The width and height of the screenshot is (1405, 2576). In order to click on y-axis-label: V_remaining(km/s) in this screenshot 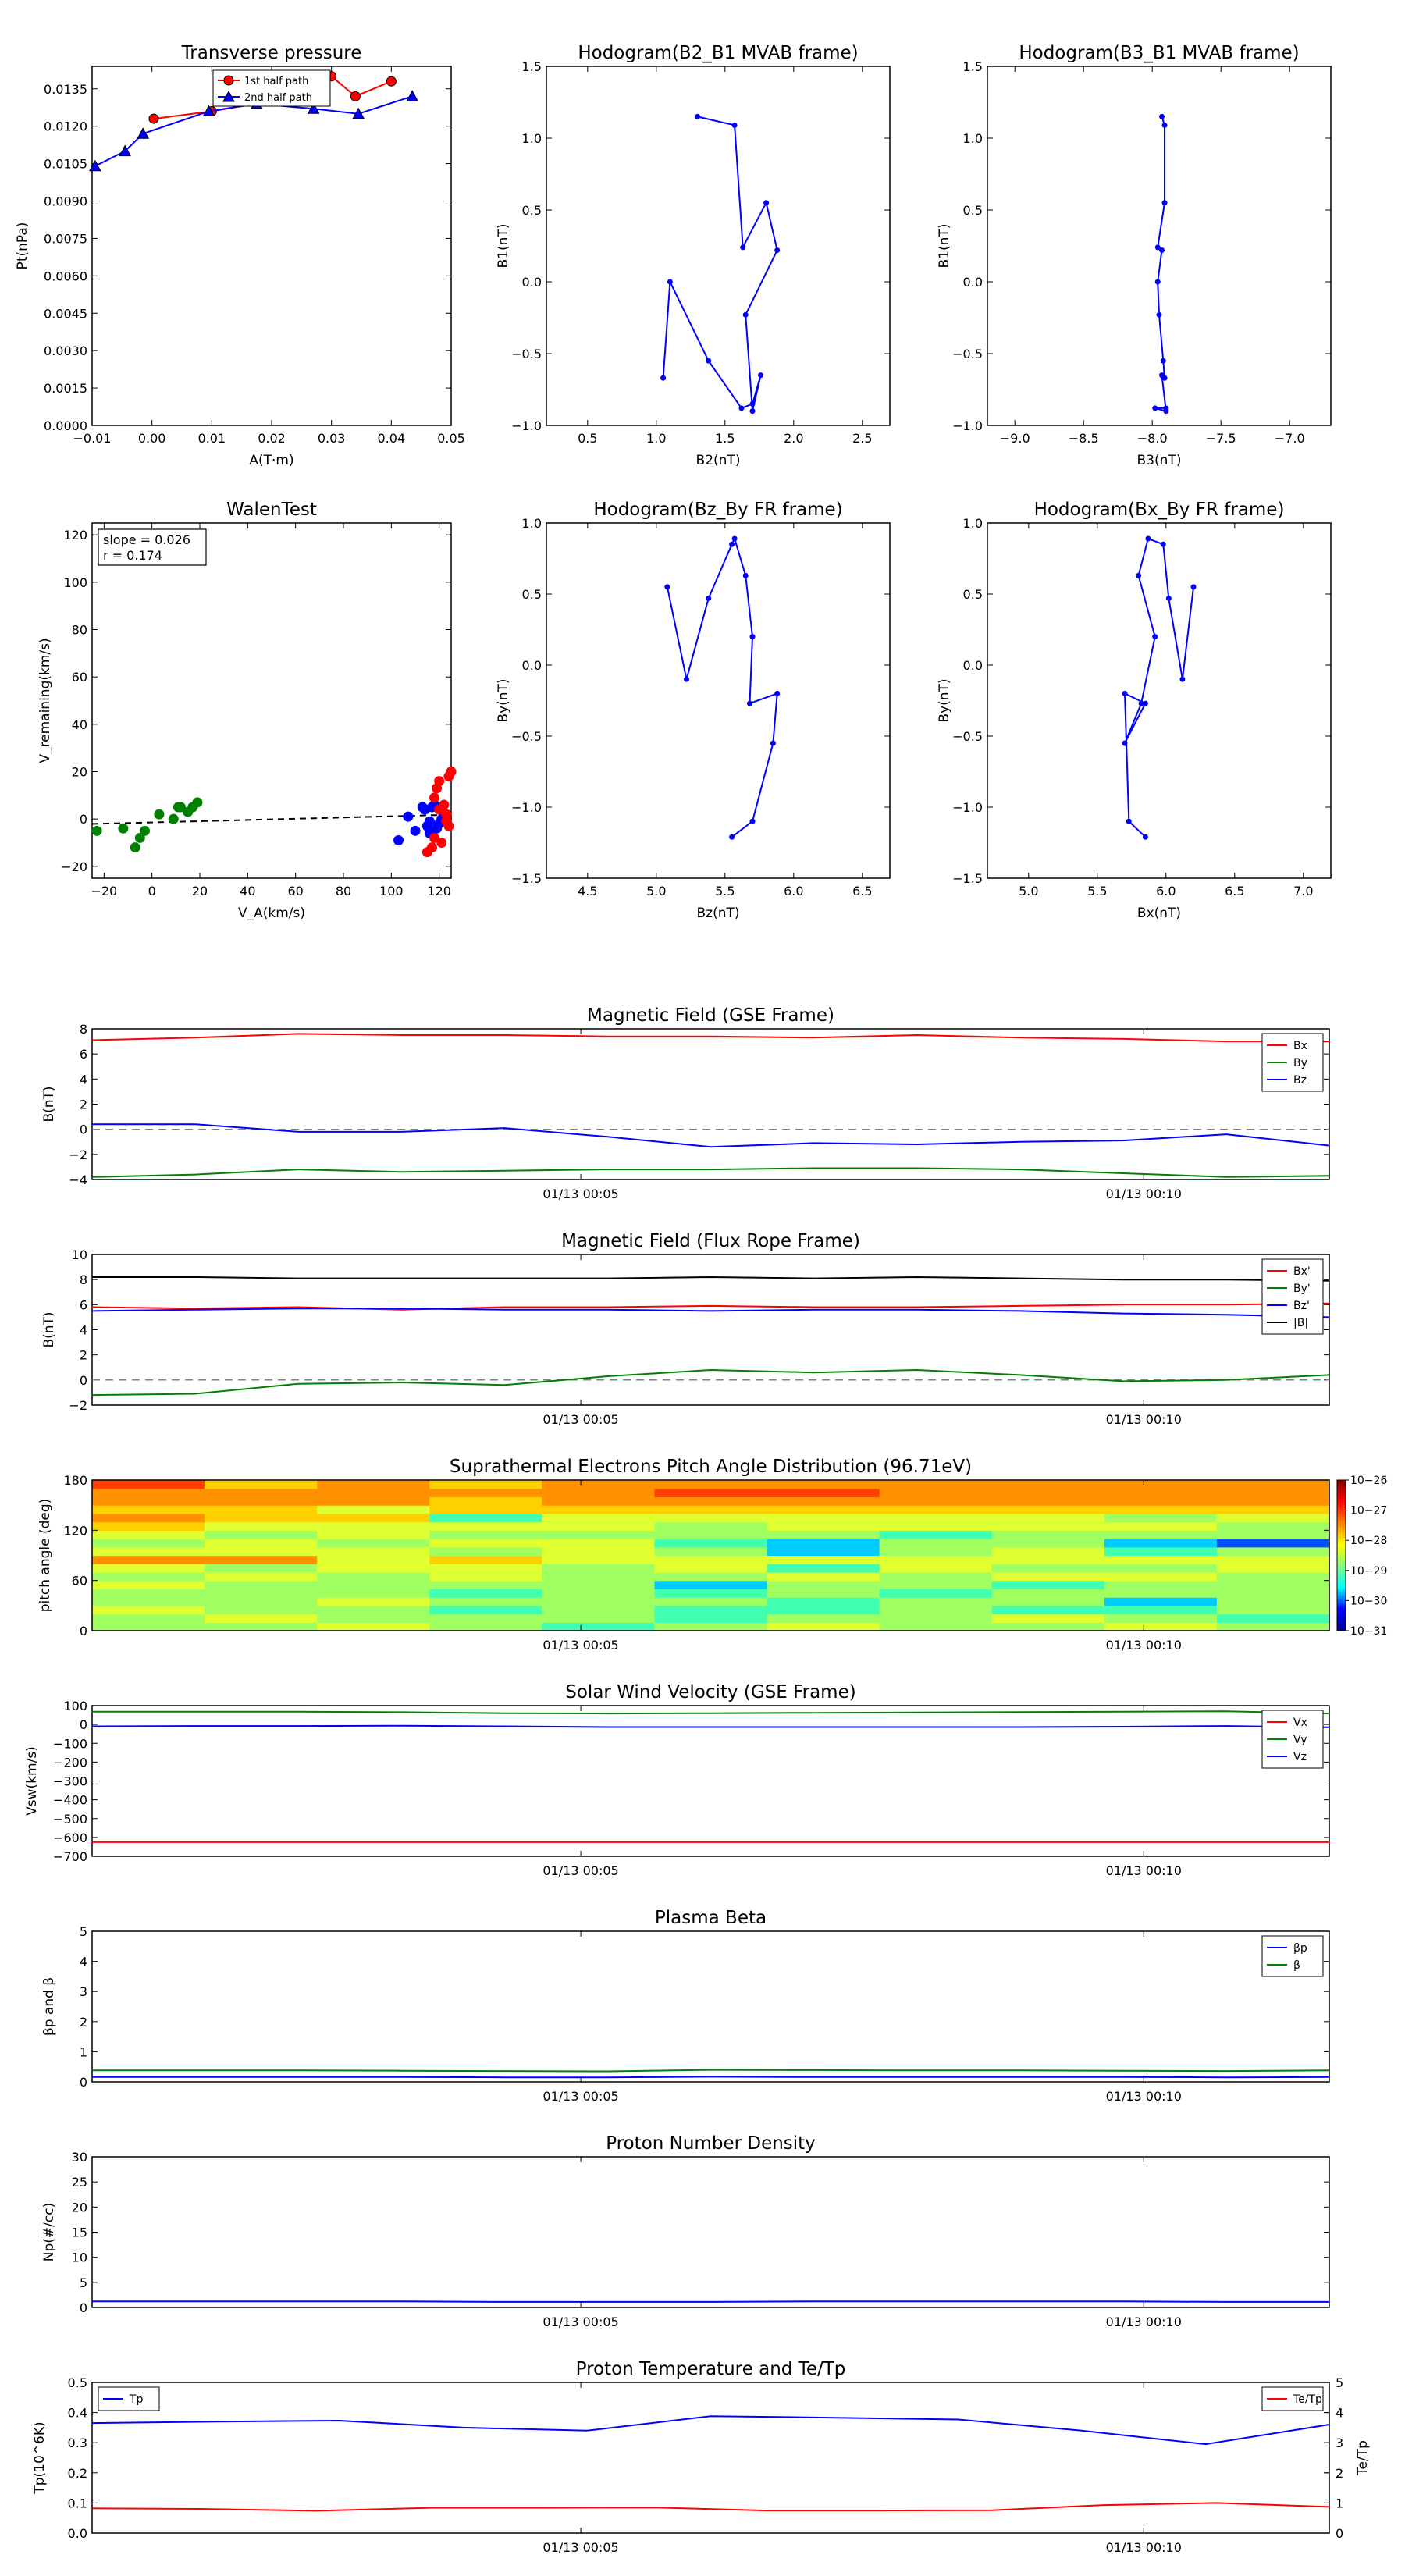, I will do `click(45, 700)`.